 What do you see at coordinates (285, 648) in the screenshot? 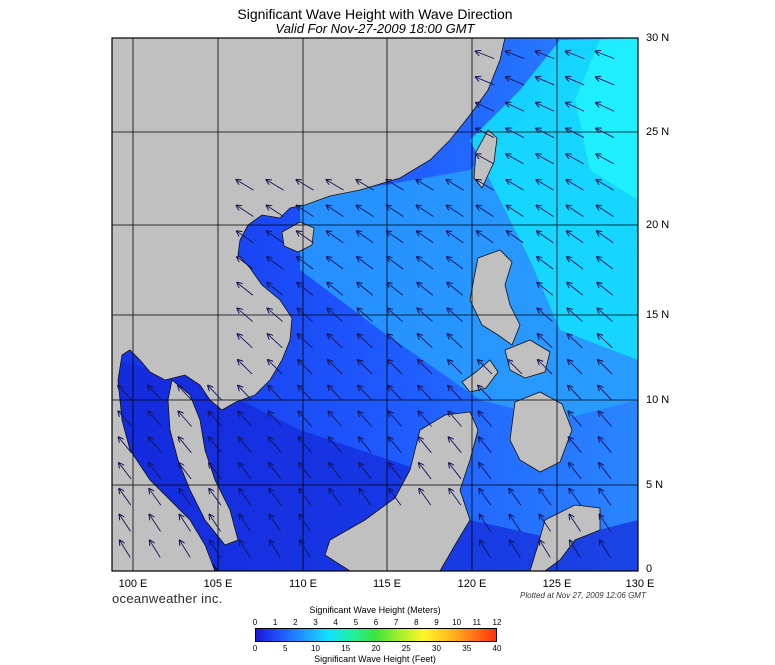
I see `feet-tick-label: 5` at bounding box center [285, 648].